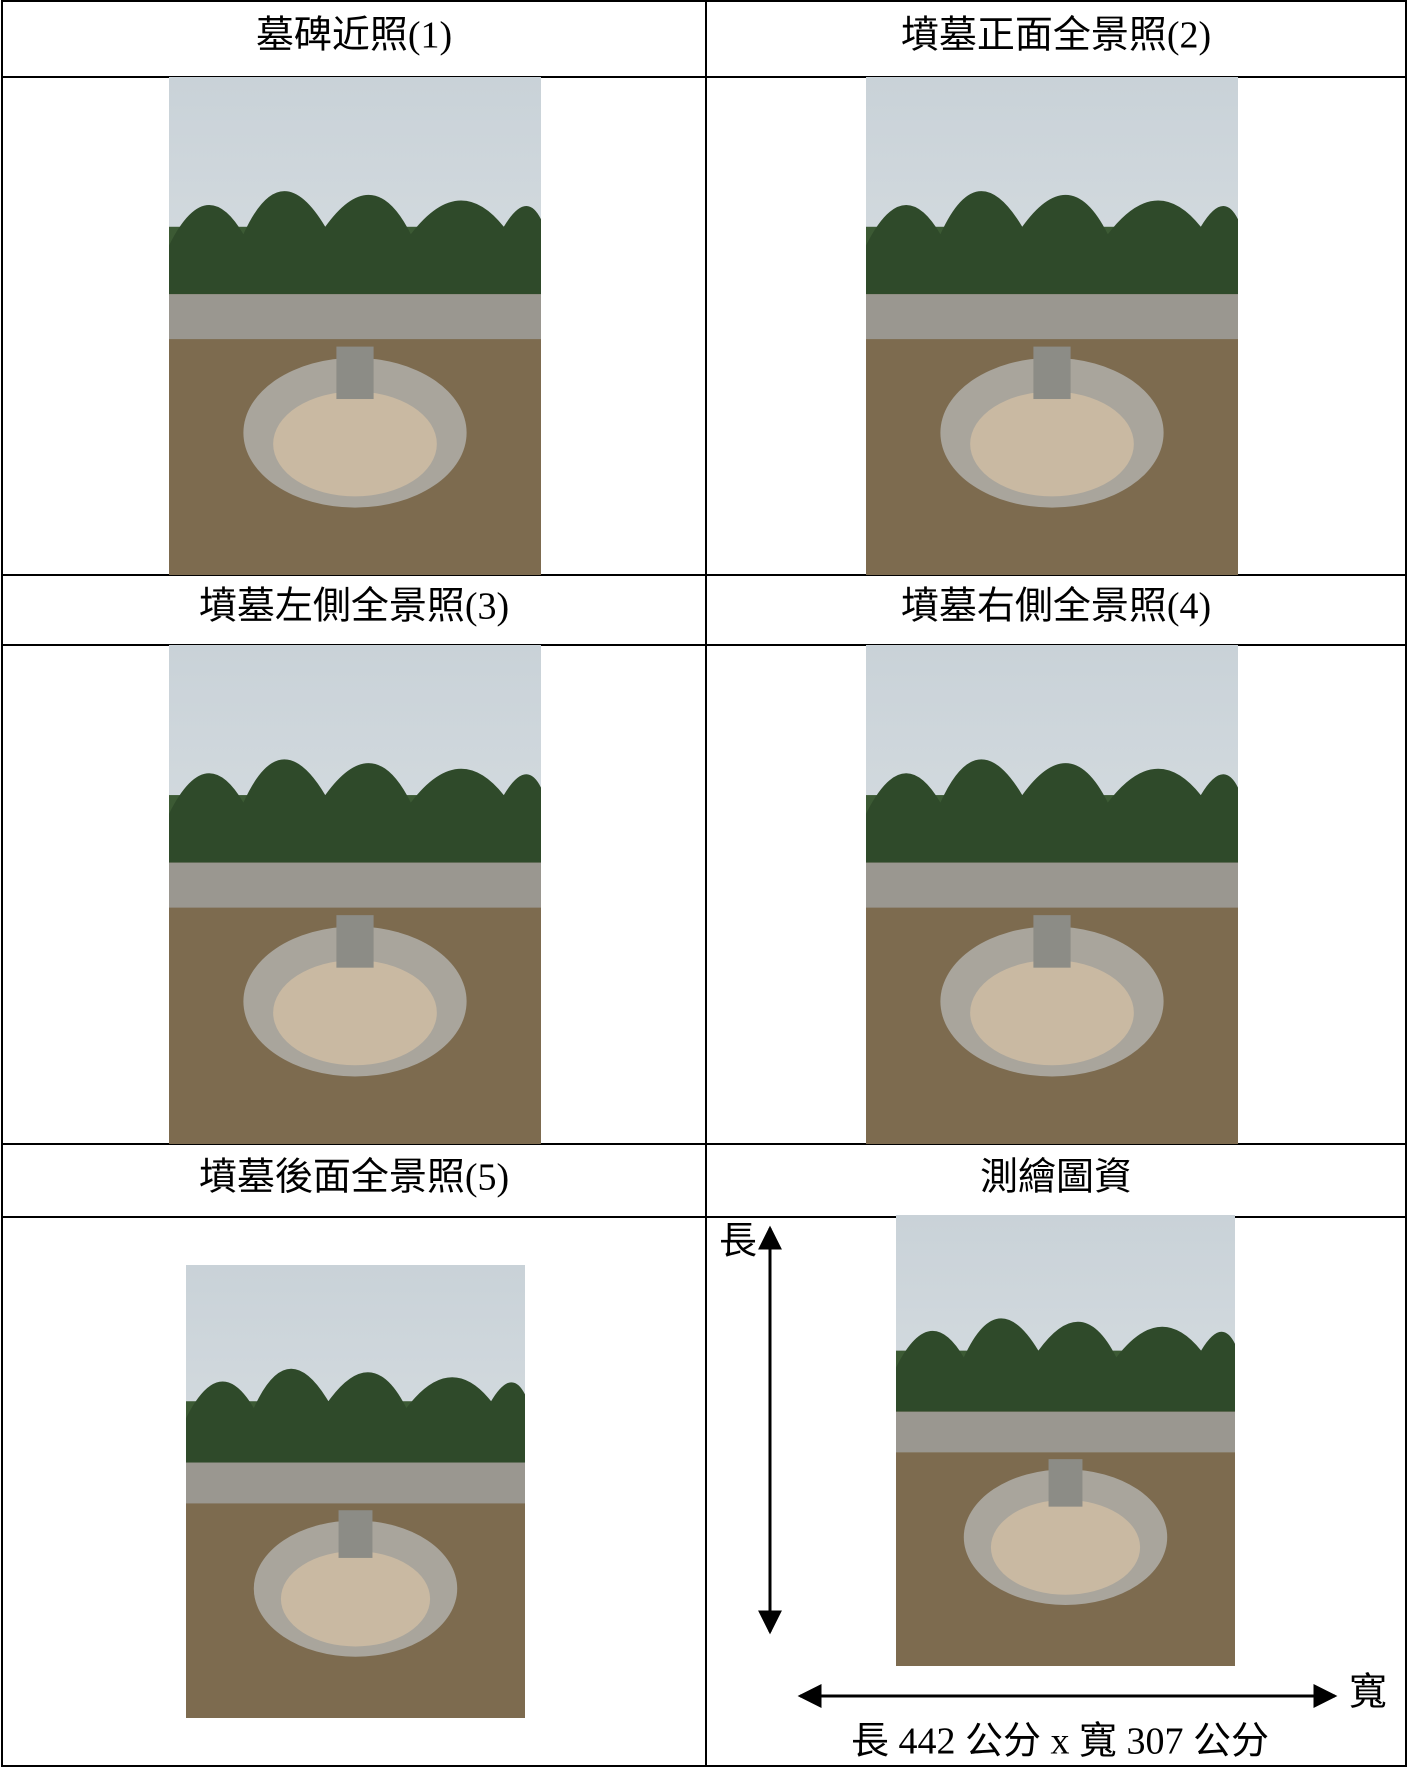  I want to click on header-cell: 墳墓正面全景照(2), so click(1056, 36).